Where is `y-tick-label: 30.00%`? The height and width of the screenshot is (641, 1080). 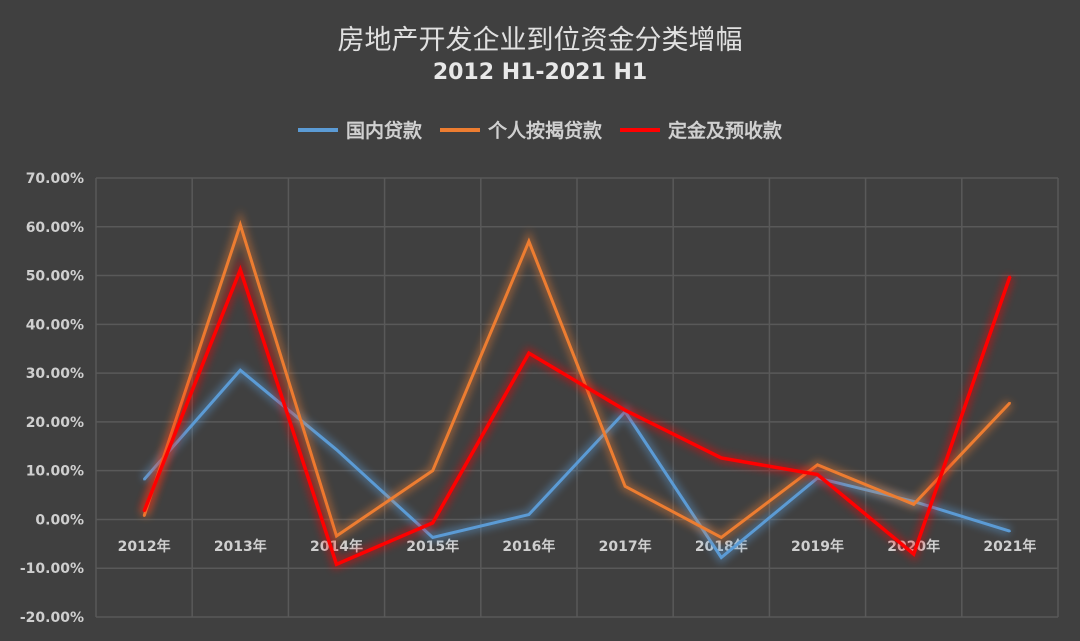
y-tick-label: 30.00% is located at coordinates (55, 374).